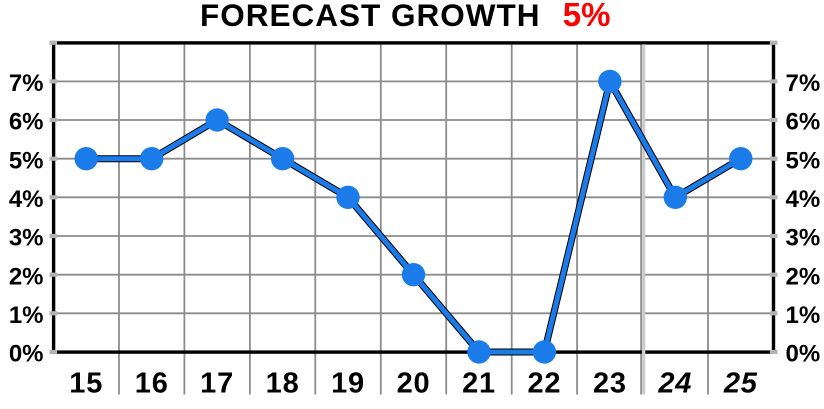  What do you see at coordinates (370, 16) in the screenshot?
I see `svg-text: FORECAST GROWTH` at bounding box center [370, 16].